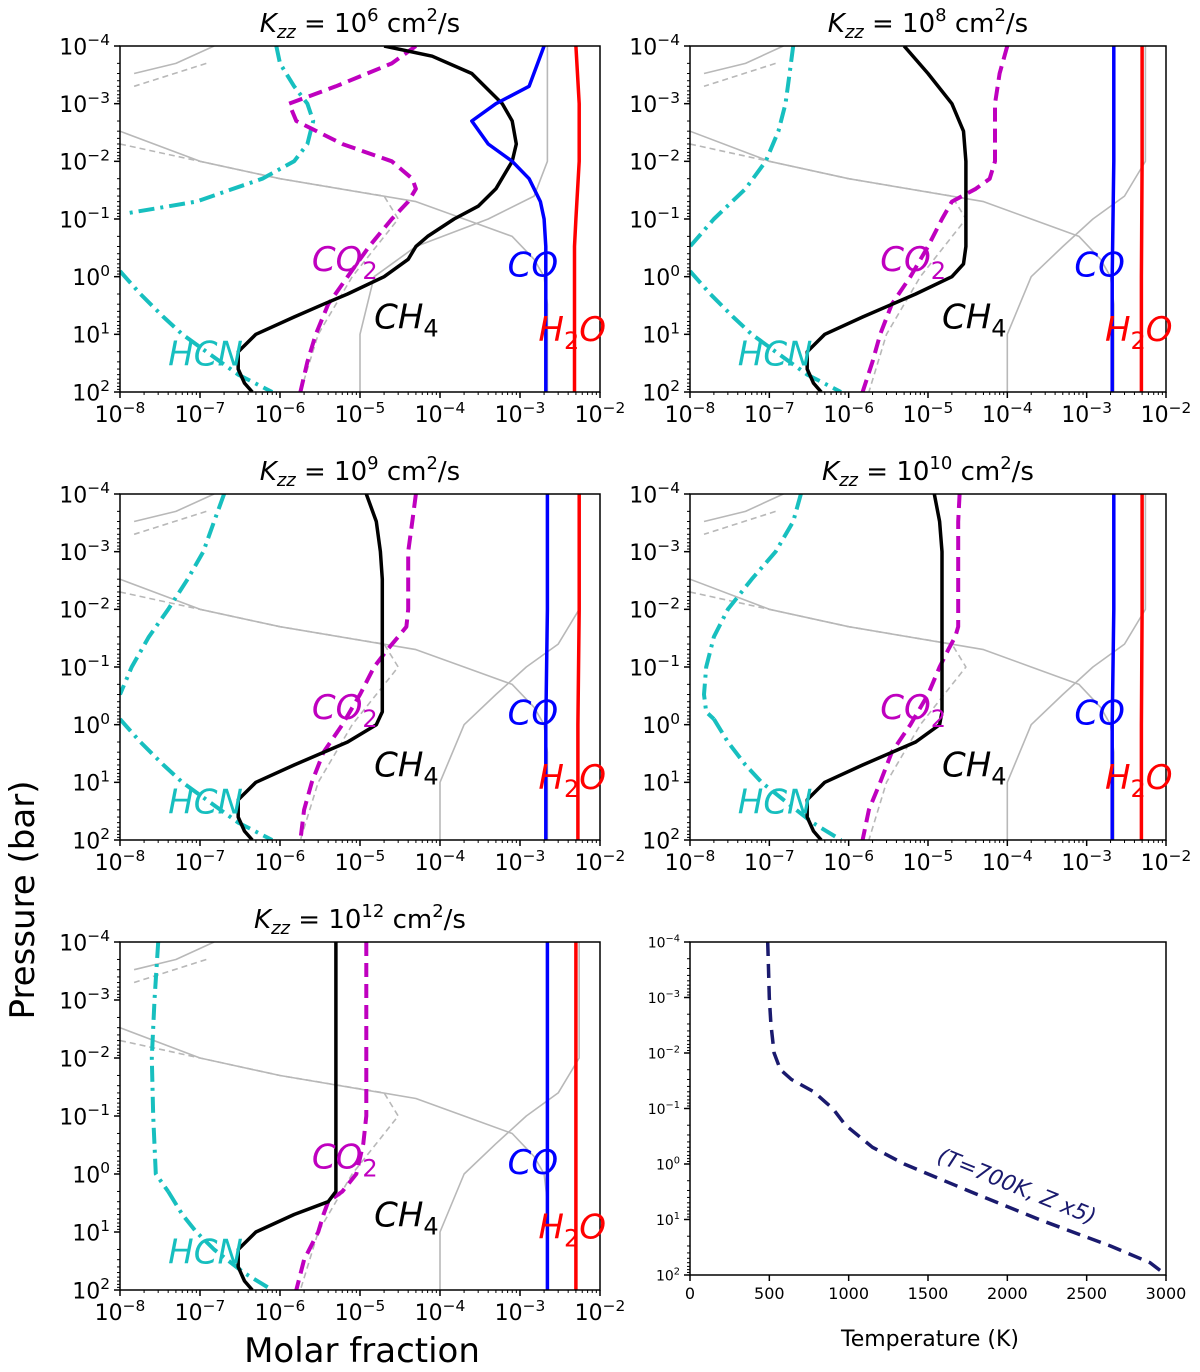 This screenshot has width=1200, height=1372. What do you see at coordinates (690, 861) in the screenshot?
I see `x-tick-label: 10⁻⁸` at bounding box center [690, 861].